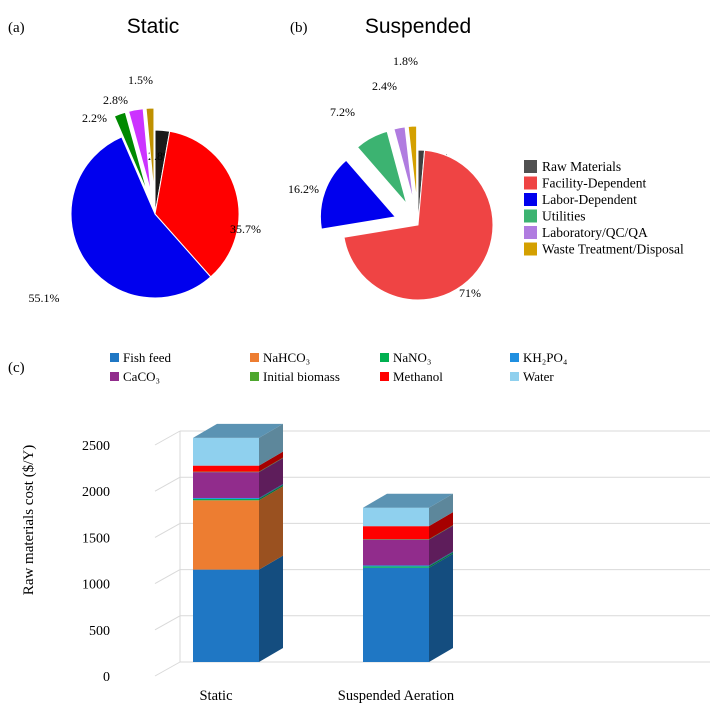  I want to click on bar-static-nahco, so click(226, 535).